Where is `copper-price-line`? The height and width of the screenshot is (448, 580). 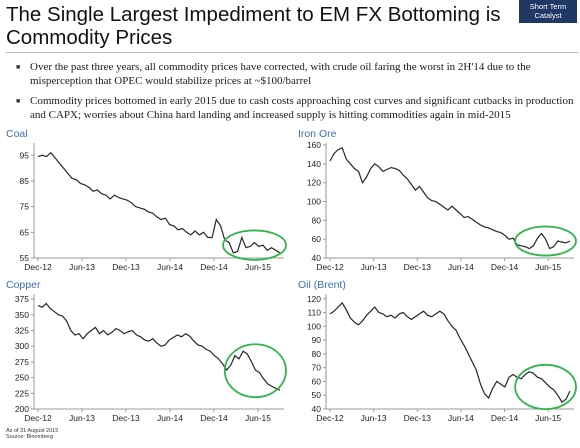 copper-price-line is located at coordinates (159, 346).